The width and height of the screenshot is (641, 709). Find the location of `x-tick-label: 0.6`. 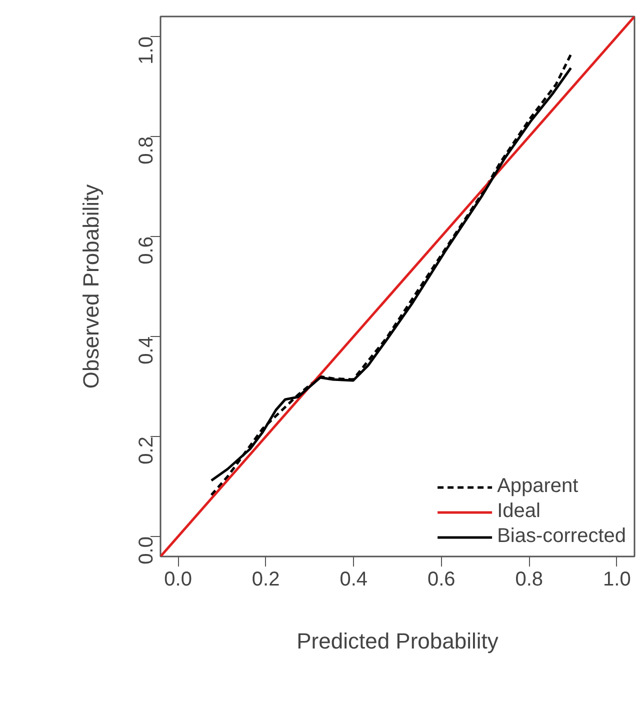

x-tick-label: 0.6 is located at coordinates (441, 579).